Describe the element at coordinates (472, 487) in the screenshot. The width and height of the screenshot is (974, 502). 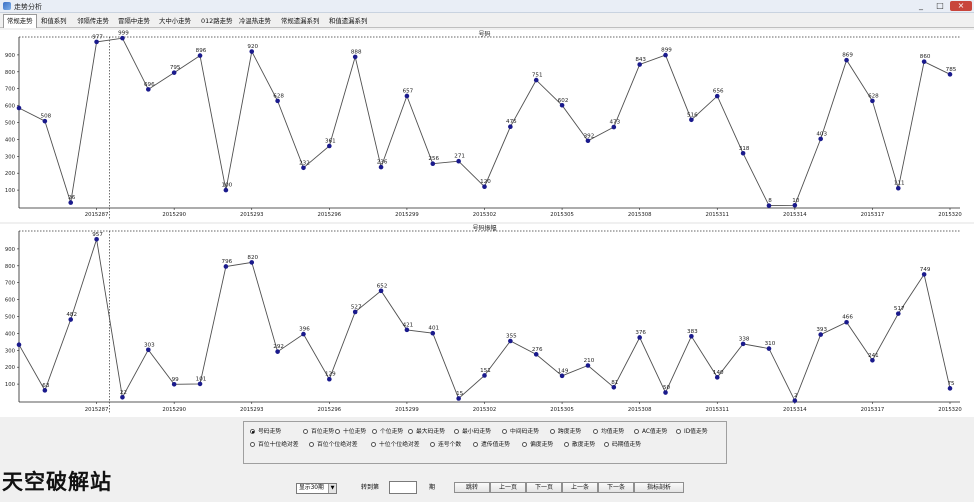
I see `jump-button: 跳转` at that location.